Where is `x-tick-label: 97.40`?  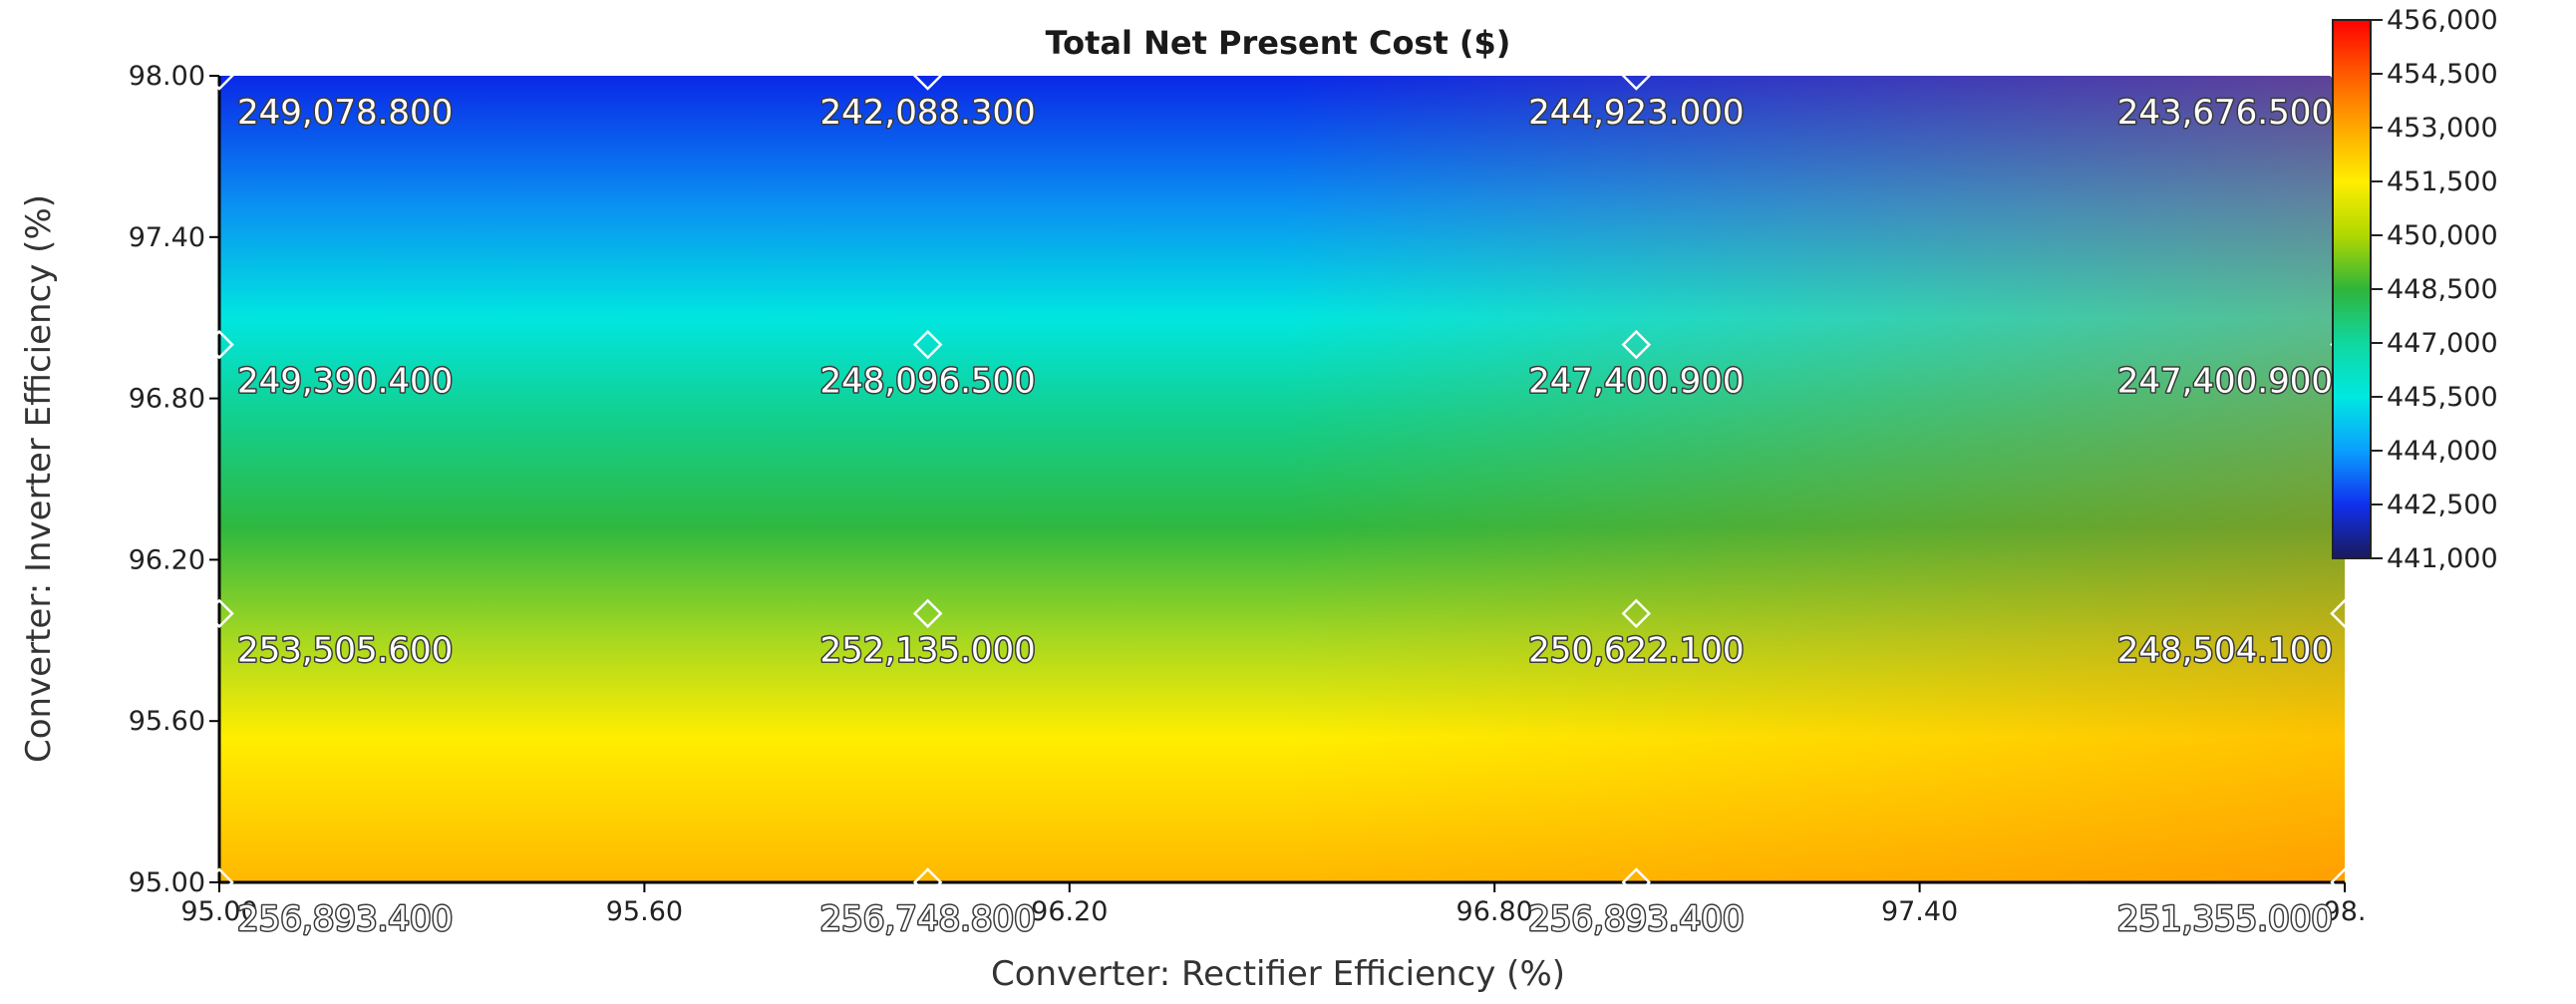 x-tick-label: 97.40 is located at coordinates (1919, 911).